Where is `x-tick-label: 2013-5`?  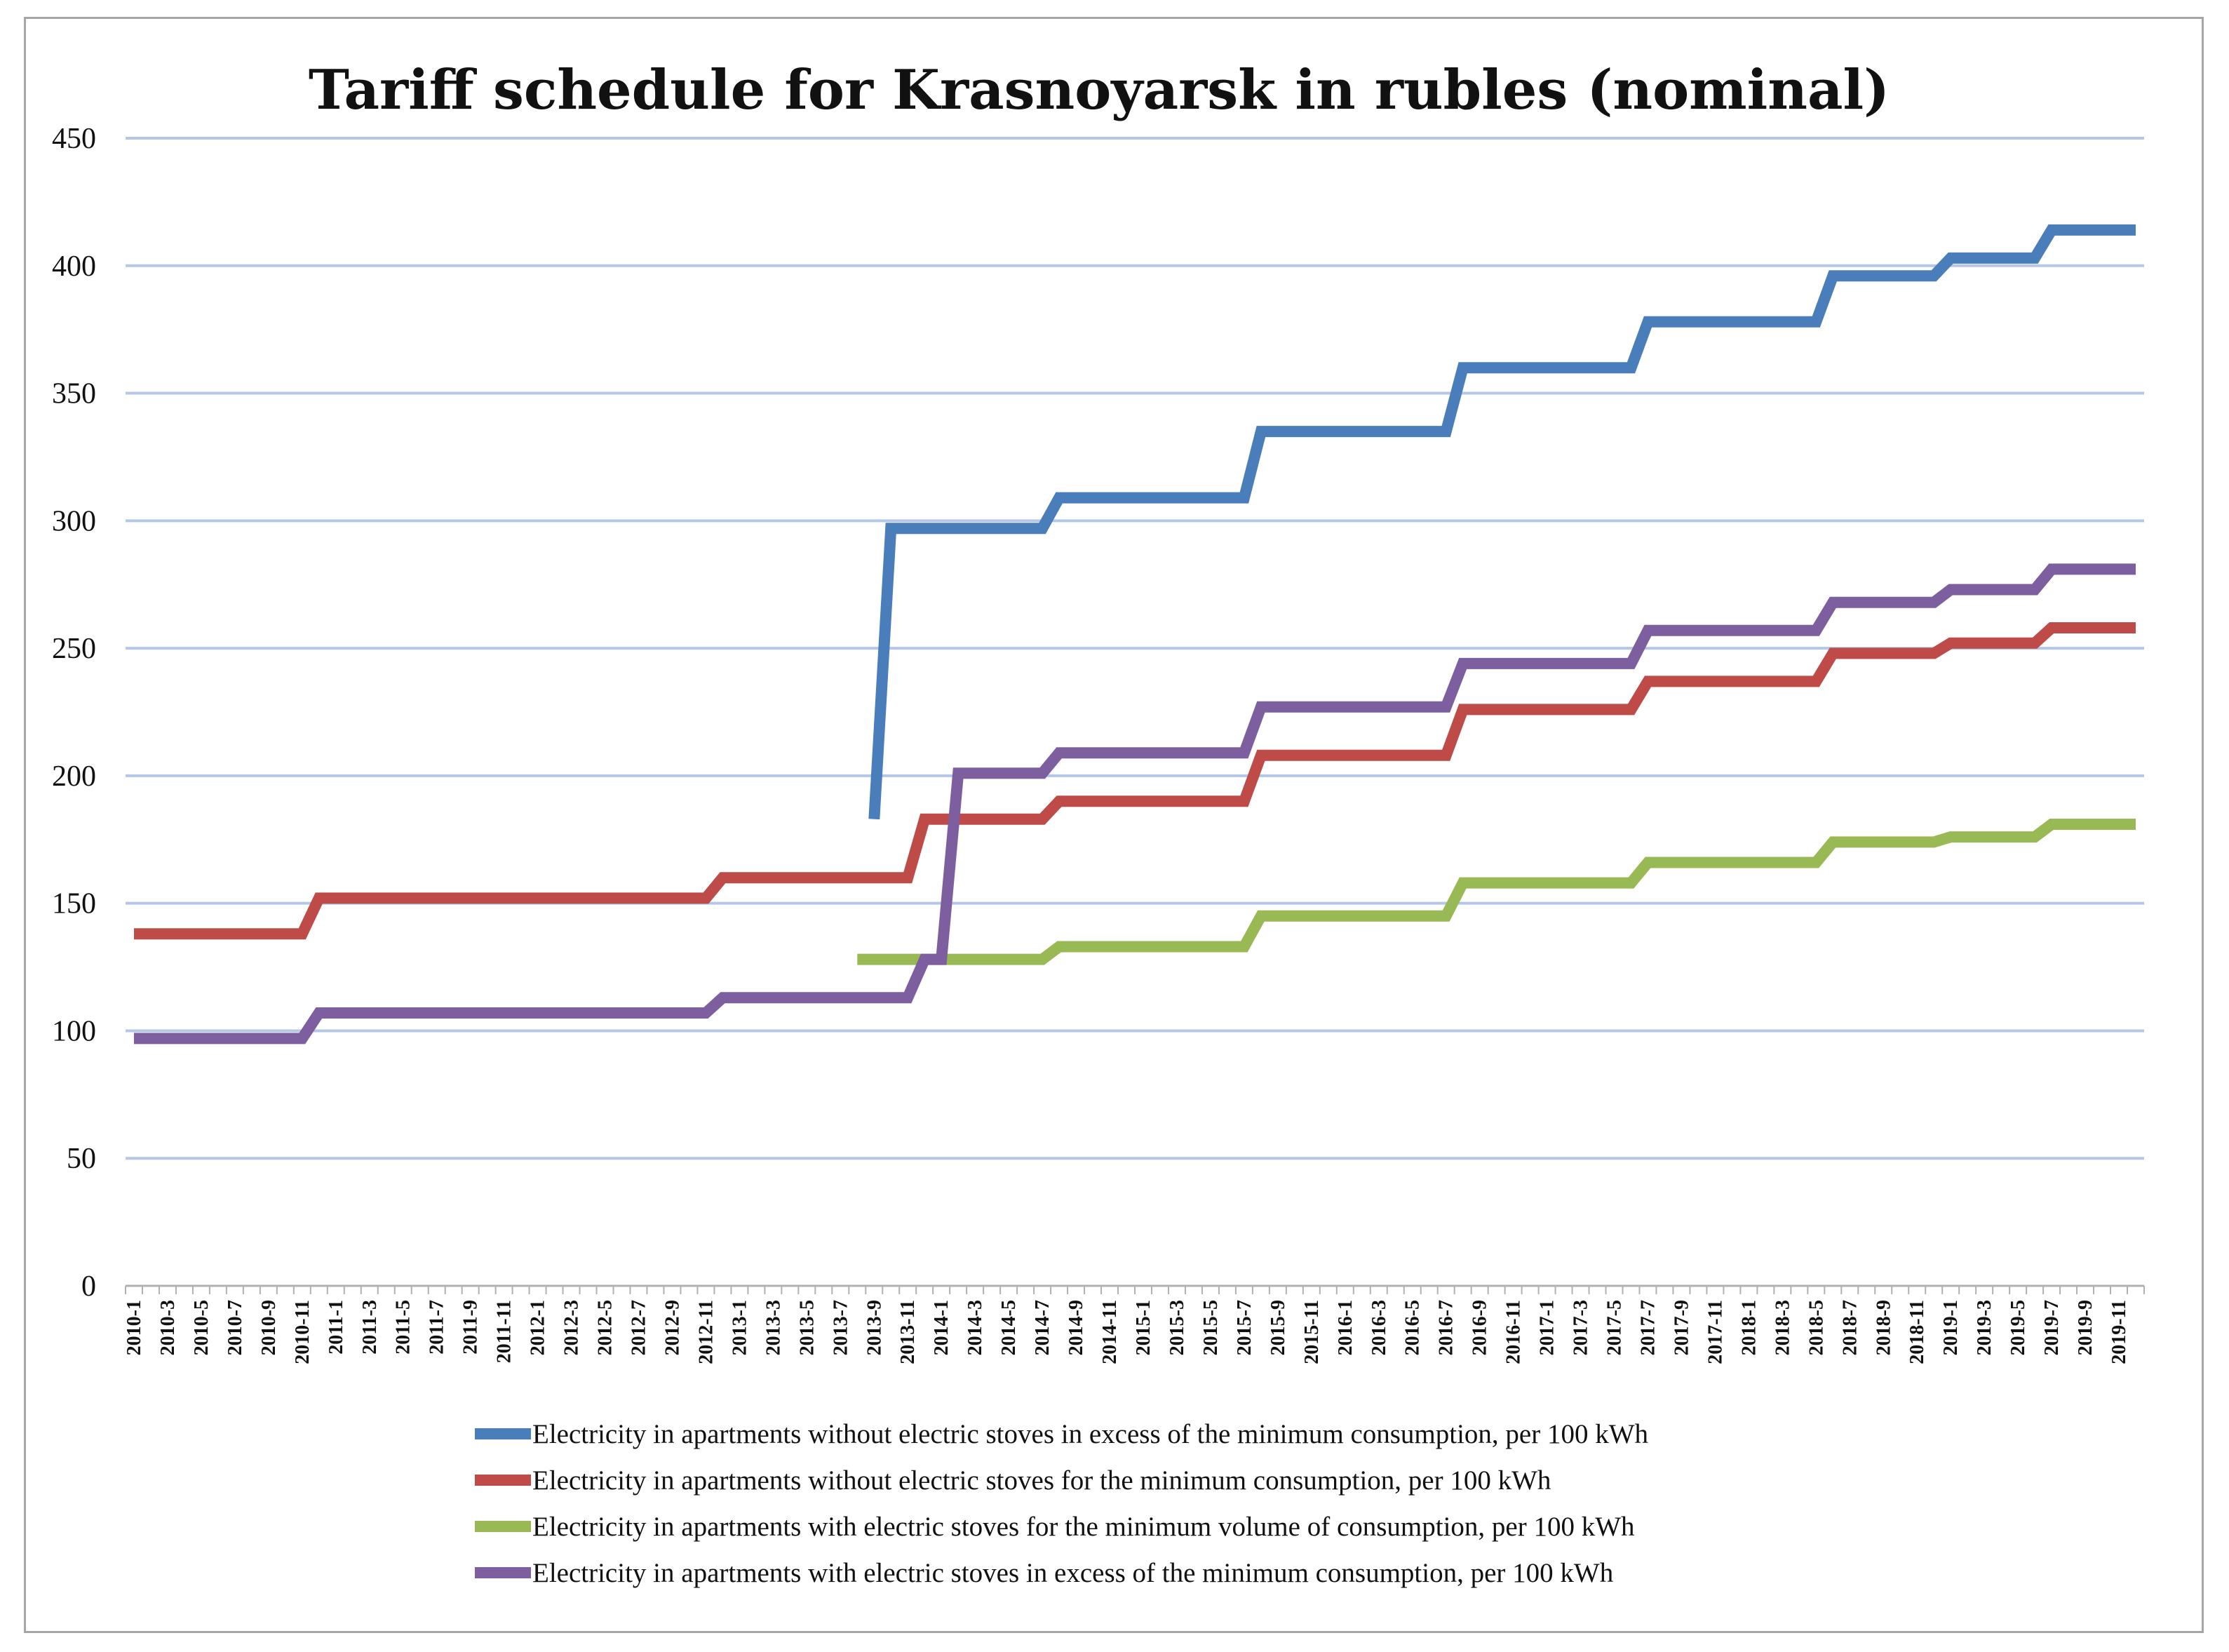 x-tick-label: 2013-5 is located at coordinates (807, 1327).